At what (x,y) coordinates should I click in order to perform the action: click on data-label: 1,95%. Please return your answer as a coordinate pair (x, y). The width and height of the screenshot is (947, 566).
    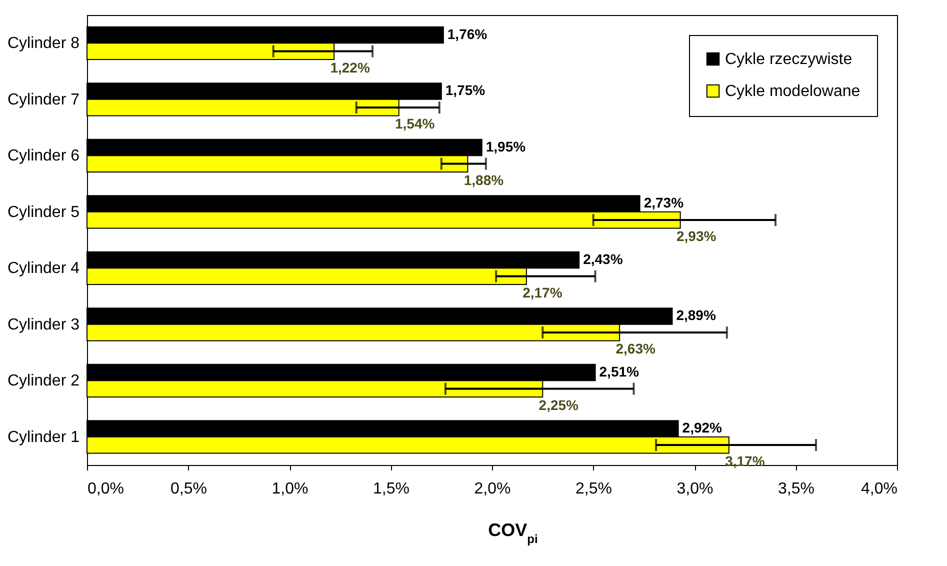
    Looking at the image, I should click on (506, 146).